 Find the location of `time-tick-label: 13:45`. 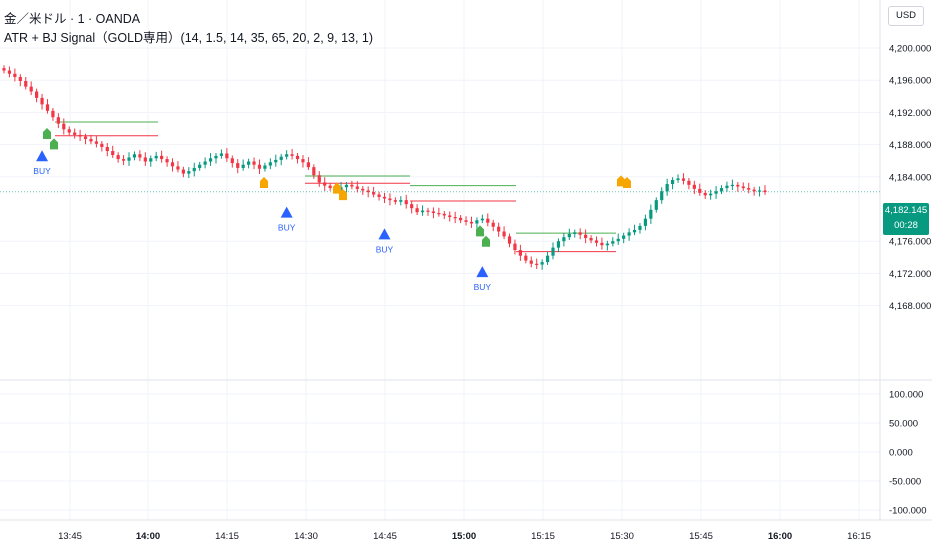

time-tick-label: 13:45 is located at coordinates (70, 536).